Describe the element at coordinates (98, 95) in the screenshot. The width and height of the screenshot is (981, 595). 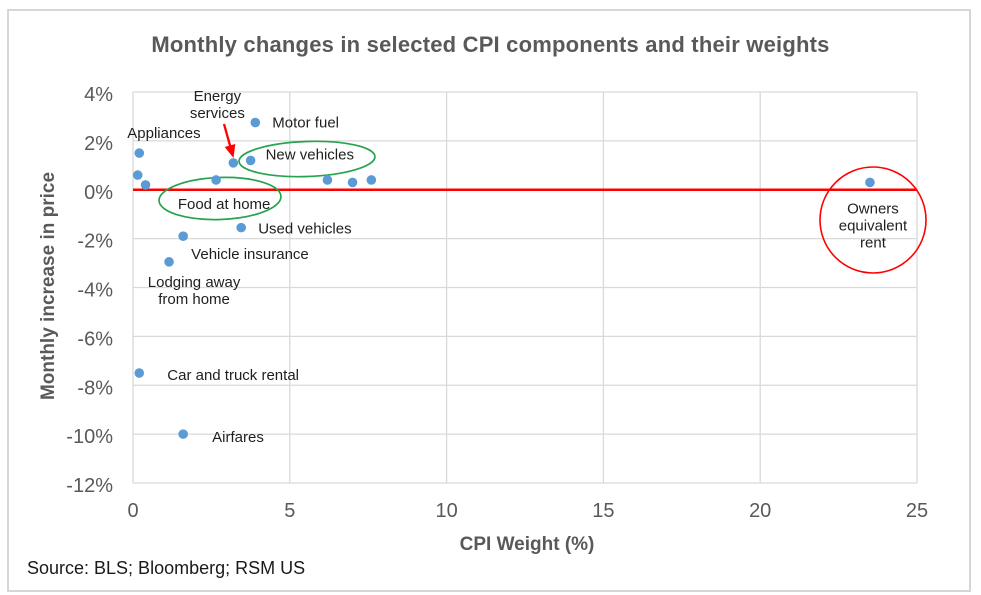
I see `y-tick-label: 4%` at that location.